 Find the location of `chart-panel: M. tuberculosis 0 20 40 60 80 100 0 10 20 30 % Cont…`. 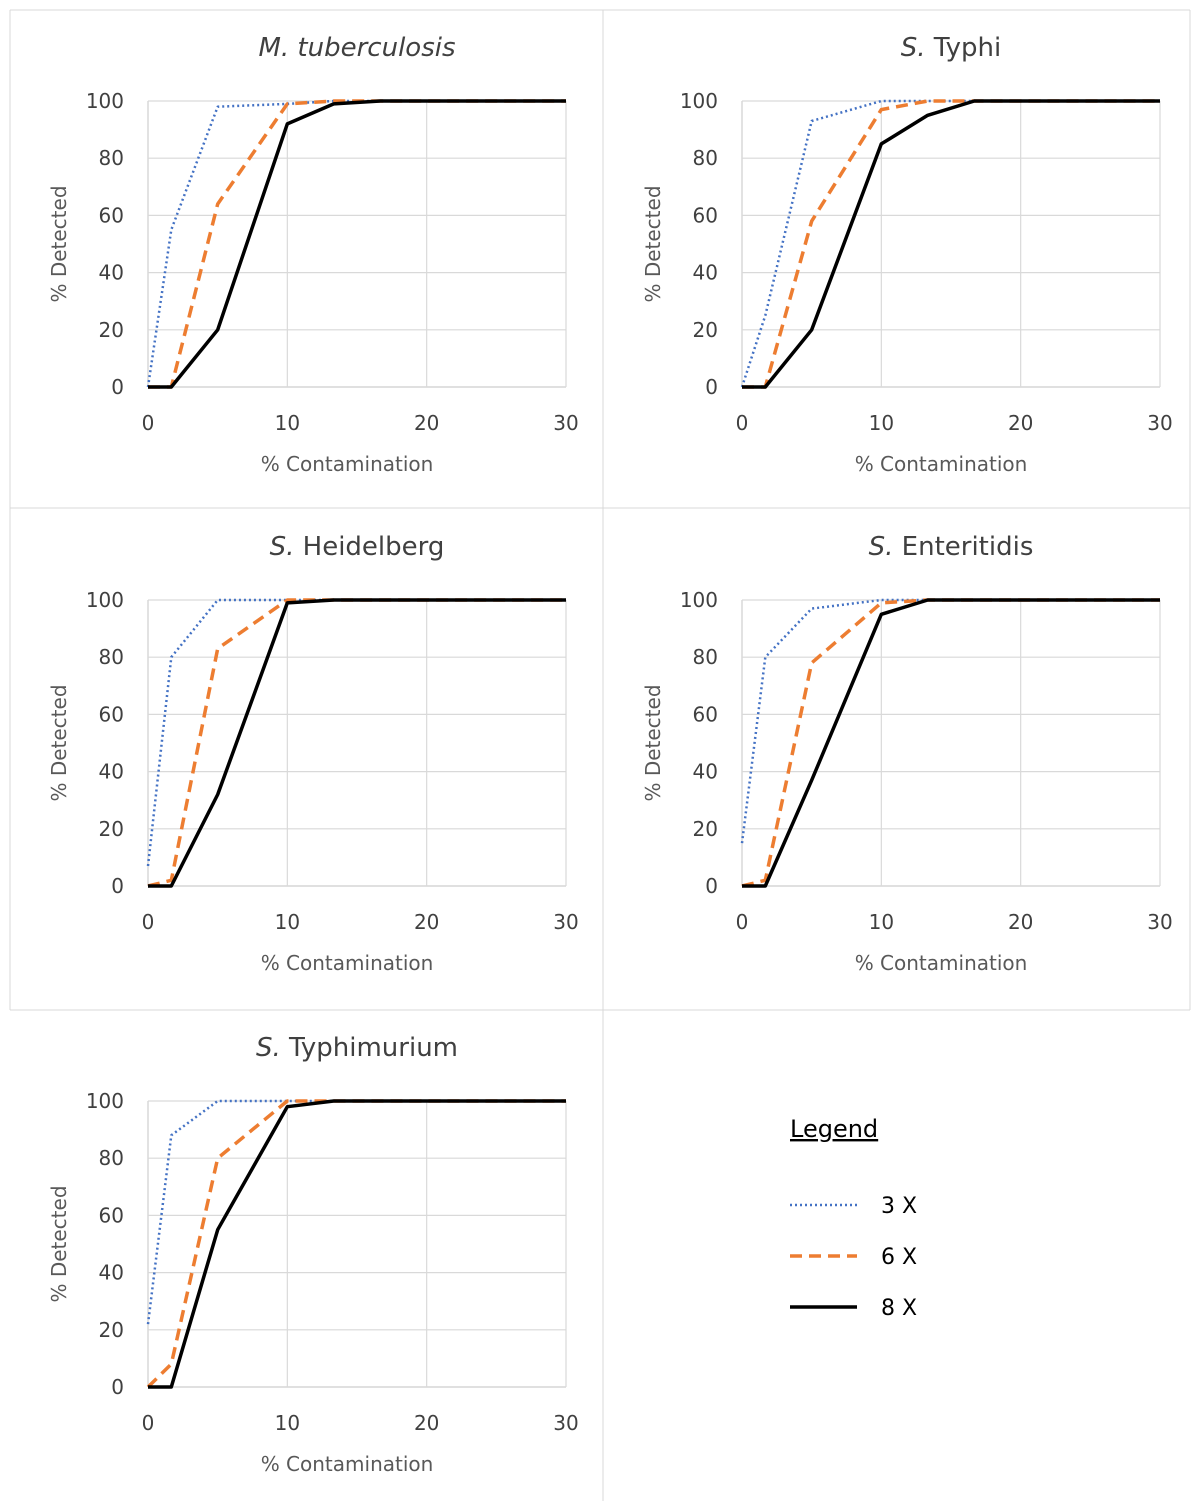

chart-panel: M. tuberculosis 0 20 40 60 80 100 0 10 20 30 % Cont… is located at coordinates (313, 254).